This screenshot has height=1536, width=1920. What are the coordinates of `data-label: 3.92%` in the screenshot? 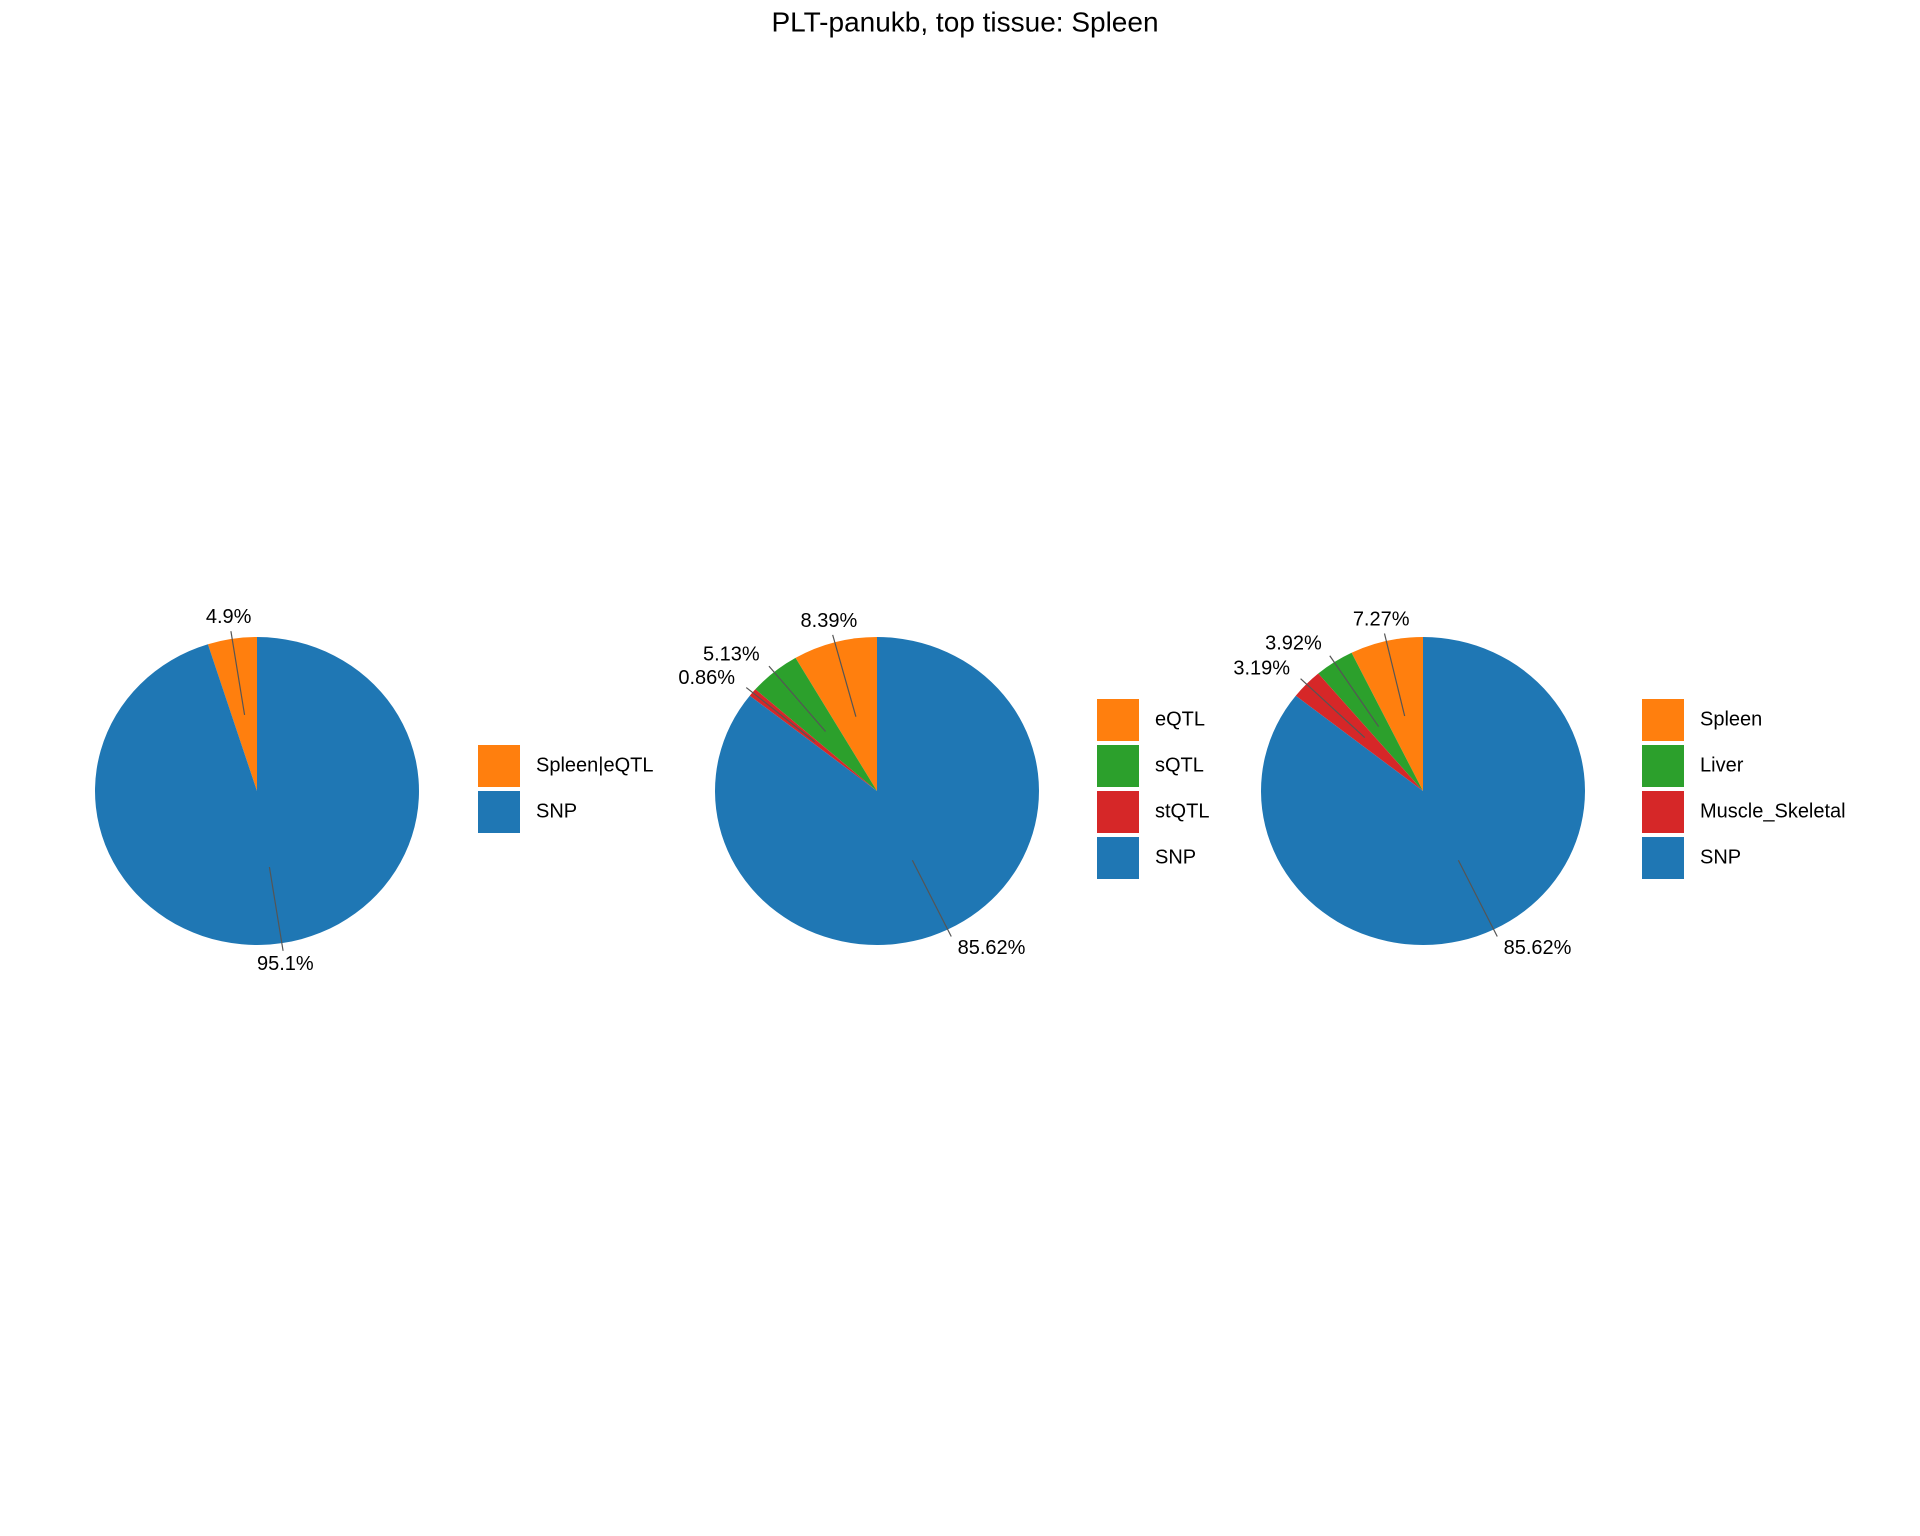 It's located at (1293, 643).